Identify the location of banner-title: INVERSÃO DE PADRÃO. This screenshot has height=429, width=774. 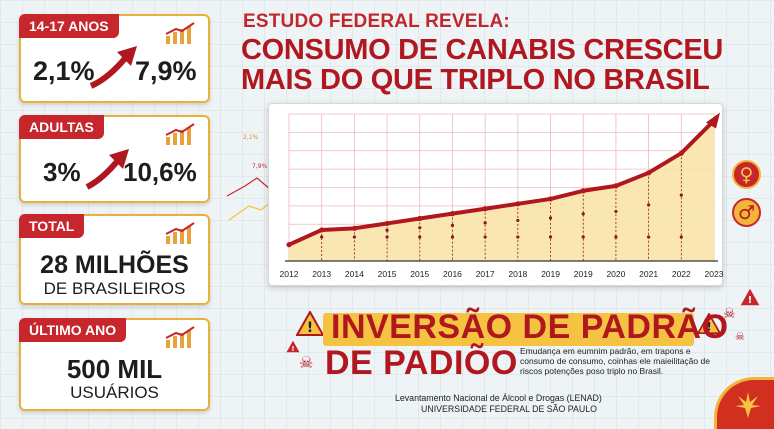
(530, 327).